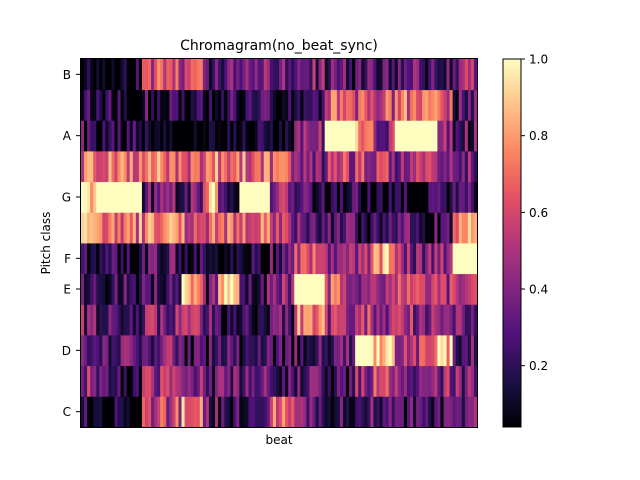 The width and height of the screenshot is (640, 480). What do you see at coordinates (512, 243) in the screenshot?
I see `colorbar` at bounding box center [512, 243].